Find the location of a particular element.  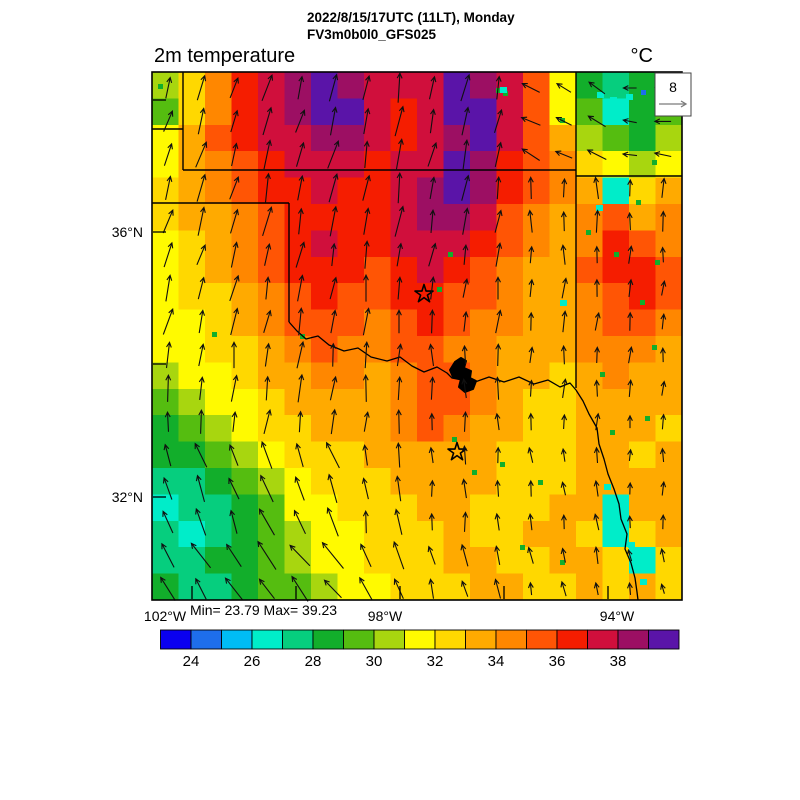

colorbar-tick-label: 26 is located at coordinates (252, 661).